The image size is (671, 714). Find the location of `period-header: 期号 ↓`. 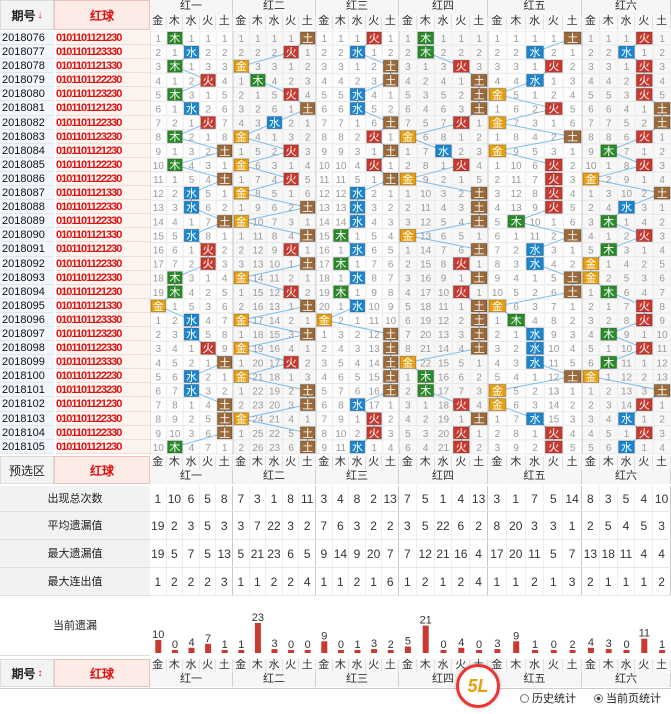

period-header: 期号 ↓ is located at coordinates (27, 15).